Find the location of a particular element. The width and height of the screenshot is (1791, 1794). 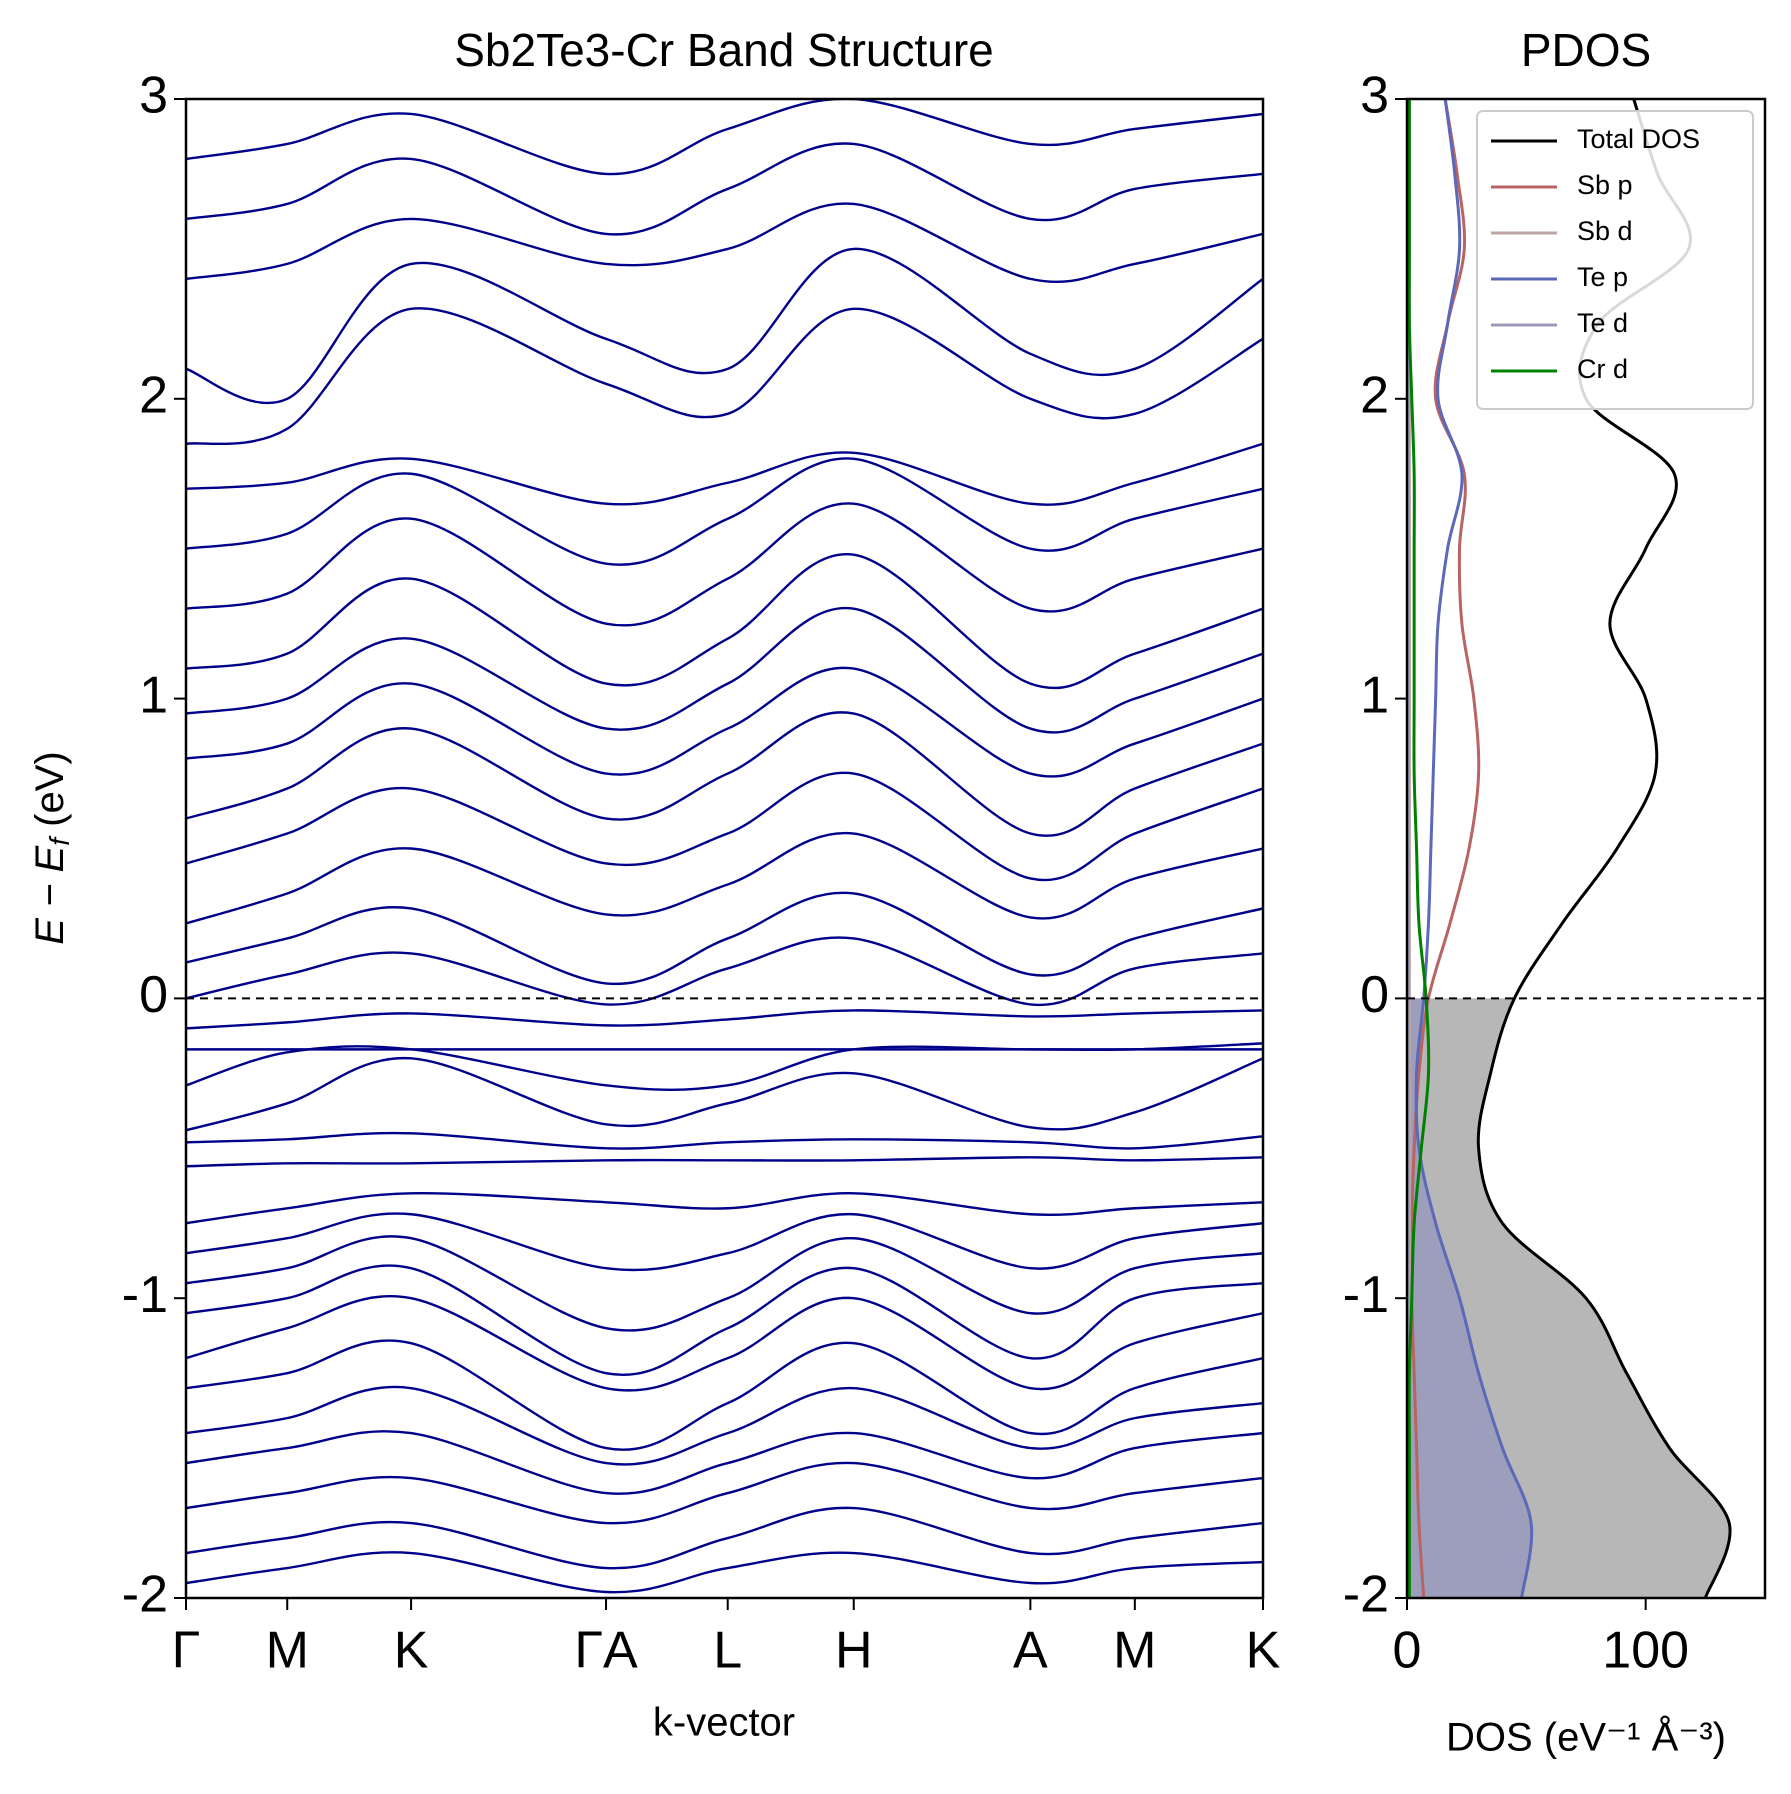

x-tick-label: Γ is located at coordinates (186, 1651).